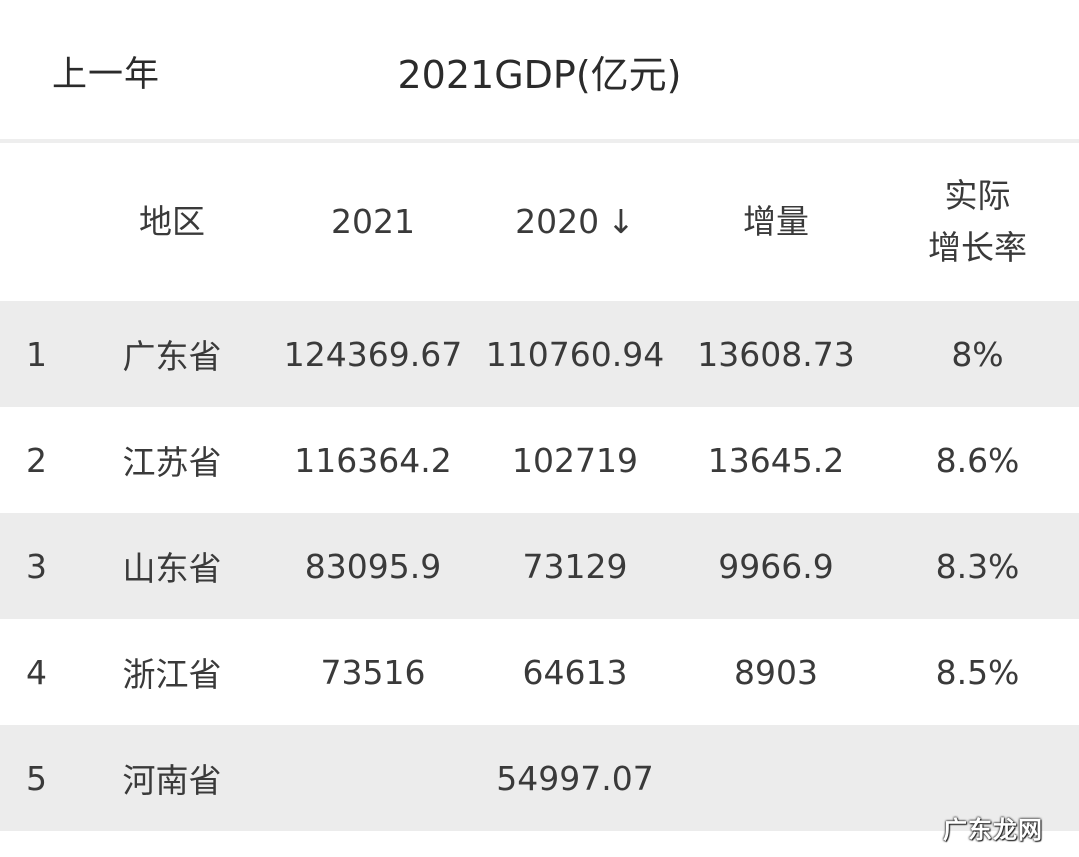 This screenshot has height=857, width=1079. Describe the element at coordinates (977, 460) in the screenshot. I see `growth-rate-cell: 8.6%` at that location.